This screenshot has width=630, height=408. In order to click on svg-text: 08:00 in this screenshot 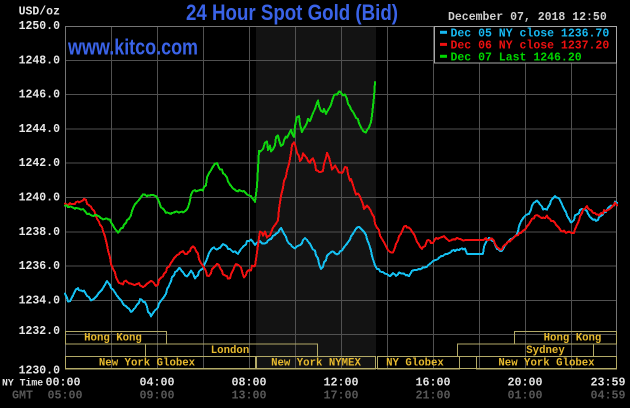, I will do `click(248, 383)`.